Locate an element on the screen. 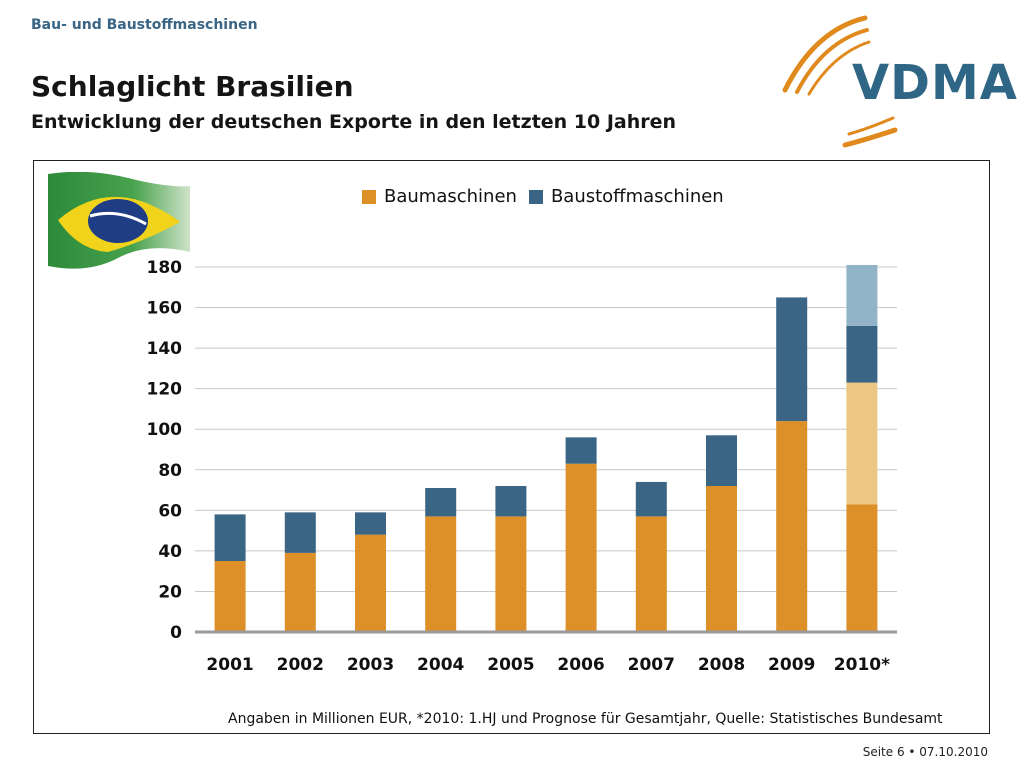 The image size is (1024, 769). legend-item-baustoffmaschinen: Baustoffmaschinen is located at coordinates (626, 196).